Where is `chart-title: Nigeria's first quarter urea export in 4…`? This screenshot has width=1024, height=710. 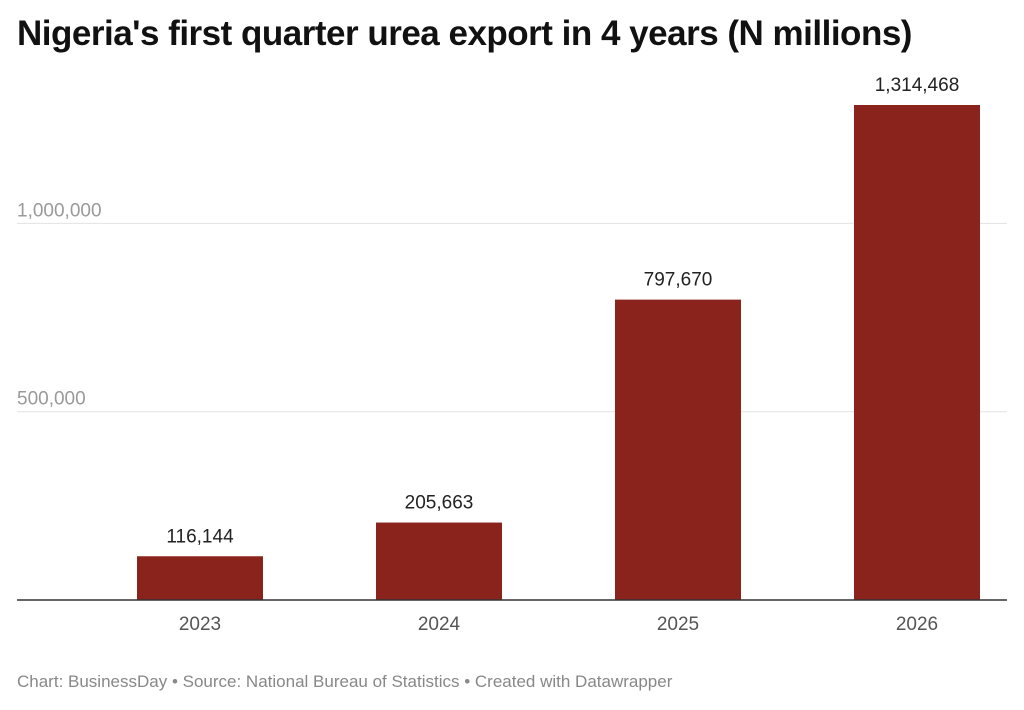 chart-title: Nigeria's first quarter urea export in 4… is located at coordinates (464, 33).